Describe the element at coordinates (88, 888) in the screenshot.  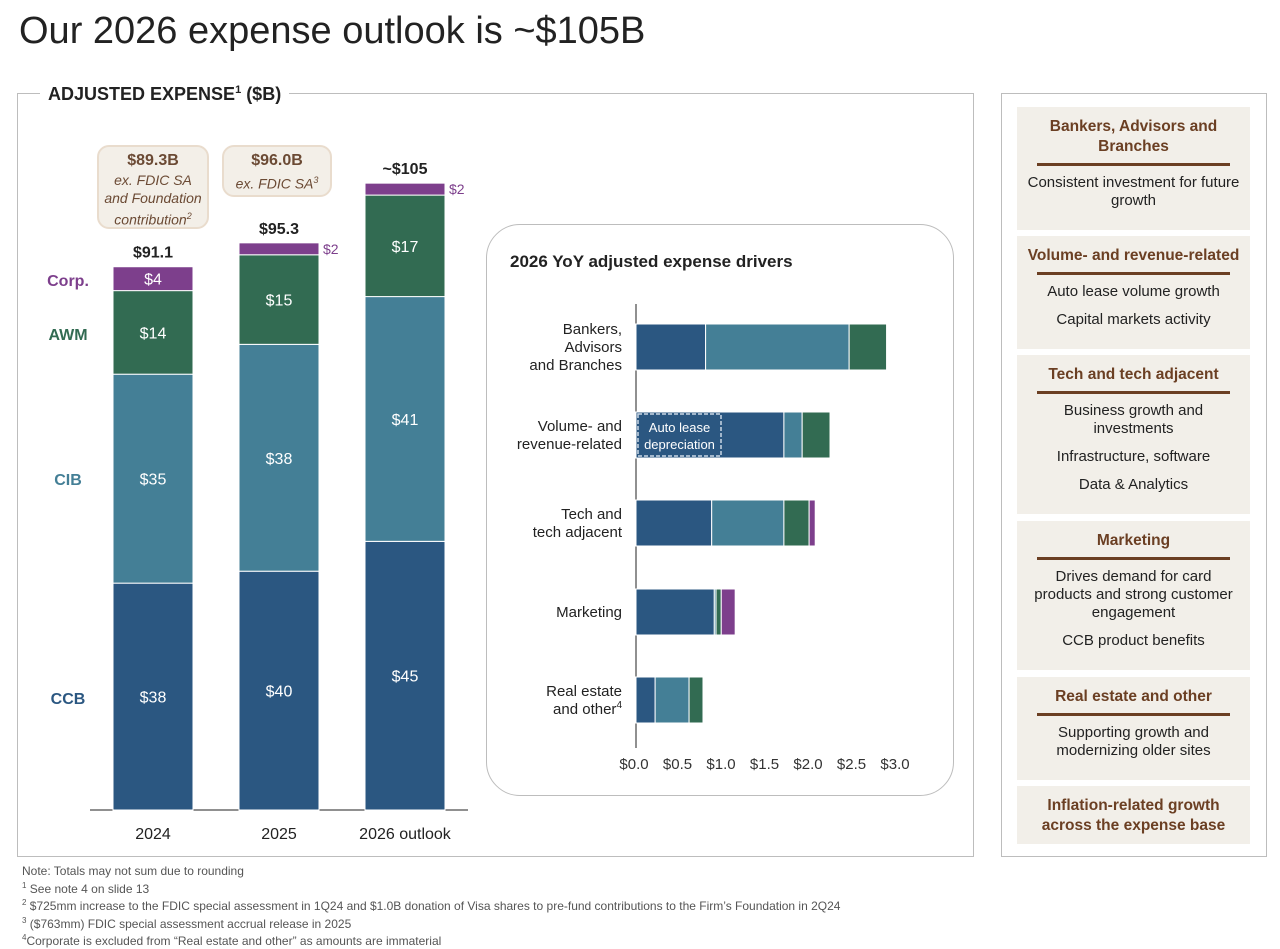
I see `footnote-text: See note 4 on slide 13` at that location.